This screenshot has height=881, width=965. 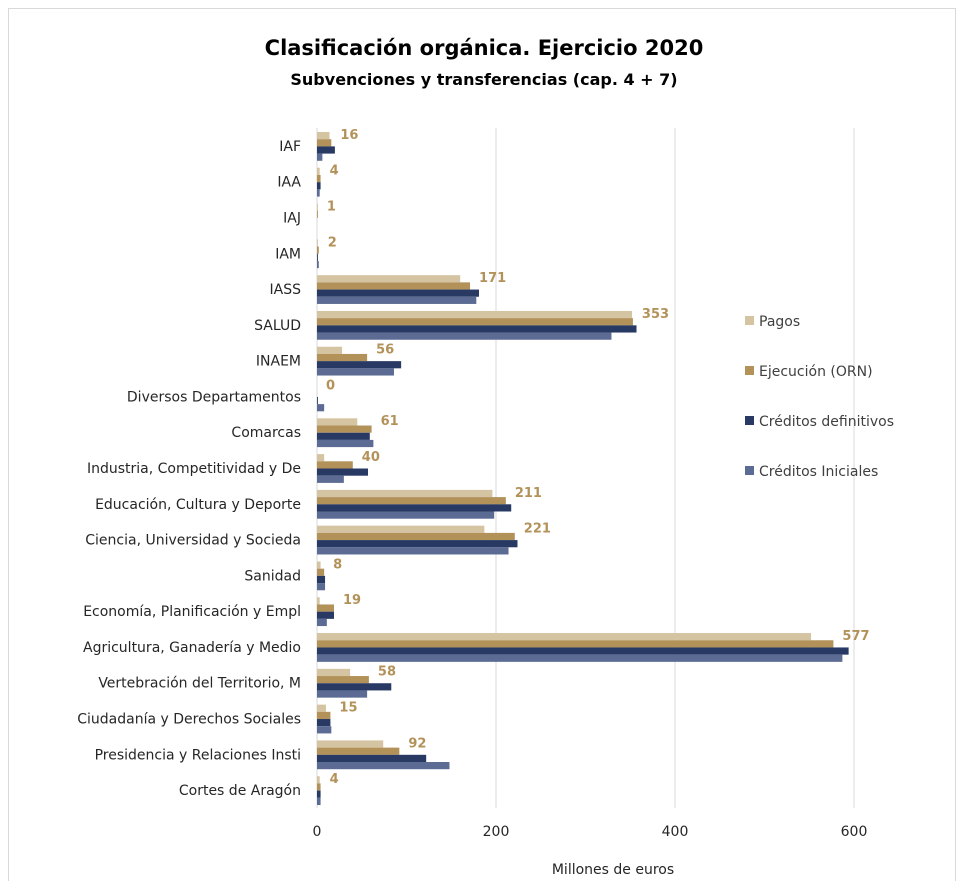 I want to click on x-tick-labels: 0 200 400 600, so click(x=590, y=832).